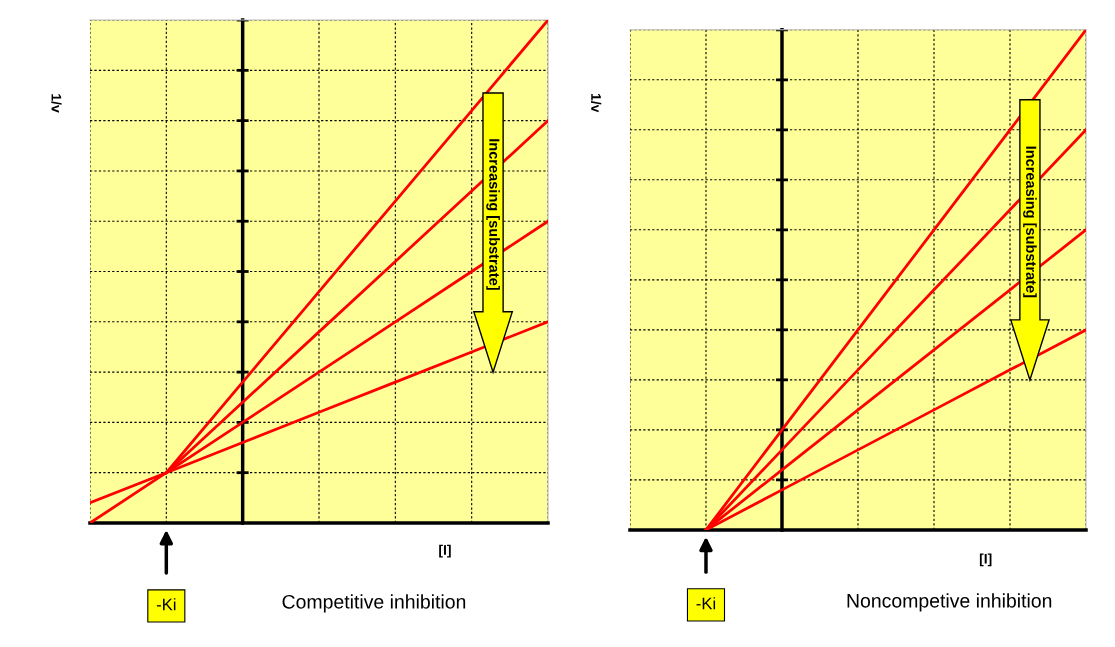 This screenshot has height=647, width=1115. What do you see at coordinates (949, 602) in the screenshot?
I see `text: Noncompetive inhibition` at bounding box center [949, 602].